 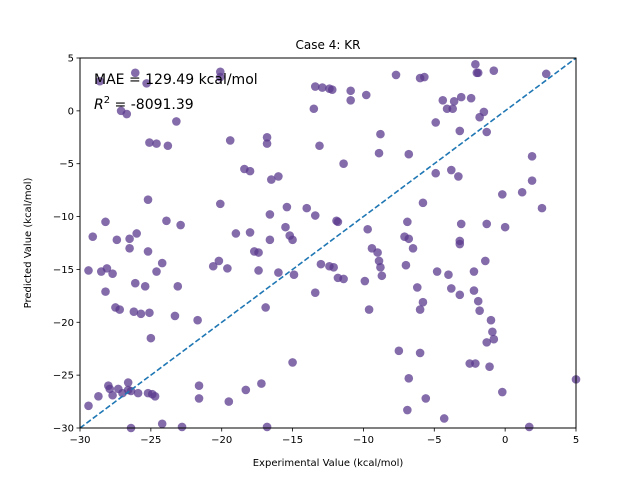 What do you see at coordinates (505, 440) in the screenshot?
I see `x-tick-label: 0` at bounding box center [505, 440].